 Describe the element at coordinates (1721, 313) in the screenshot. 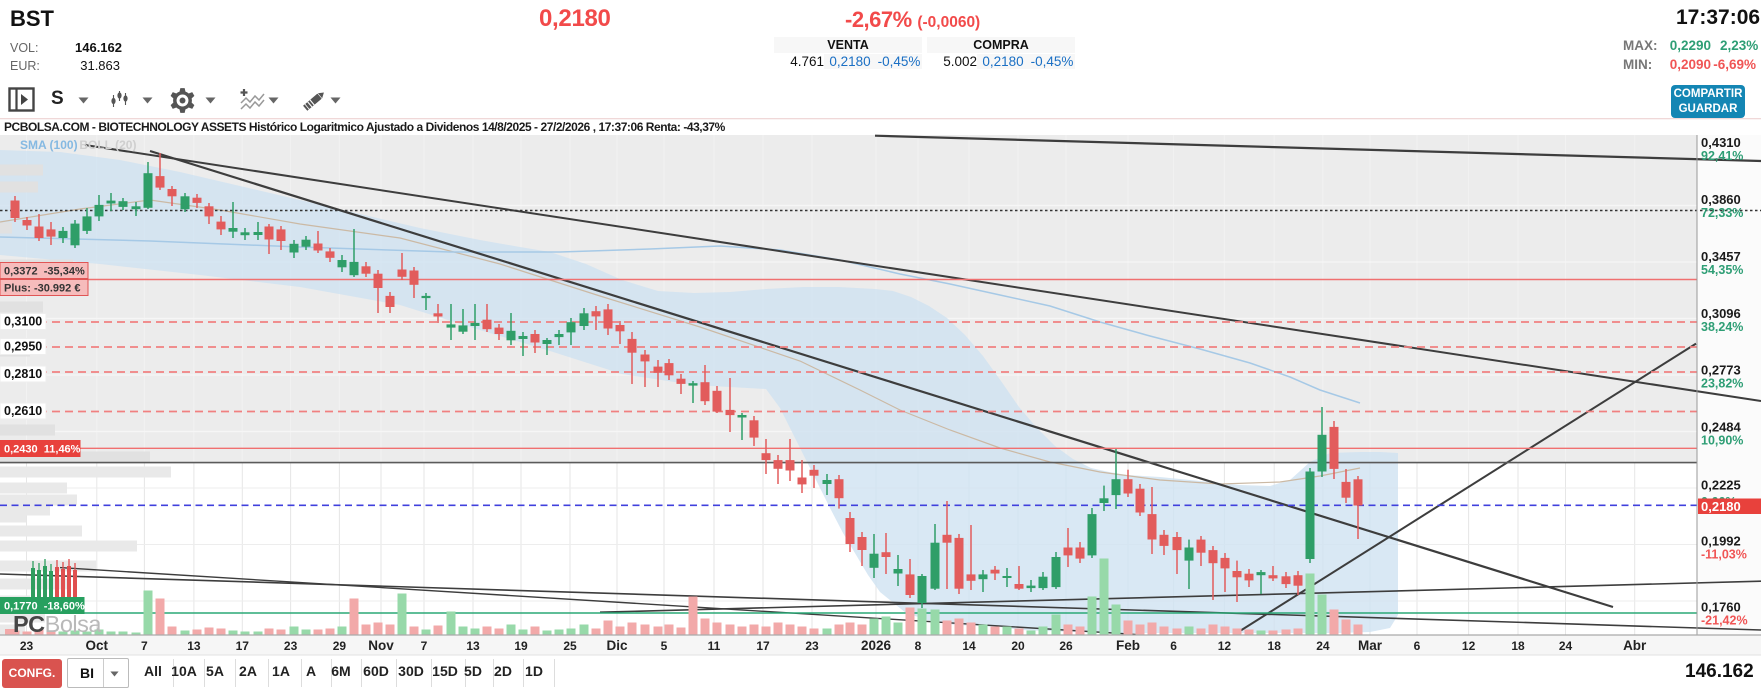

I see `svg-text: 0,3096` at that location.